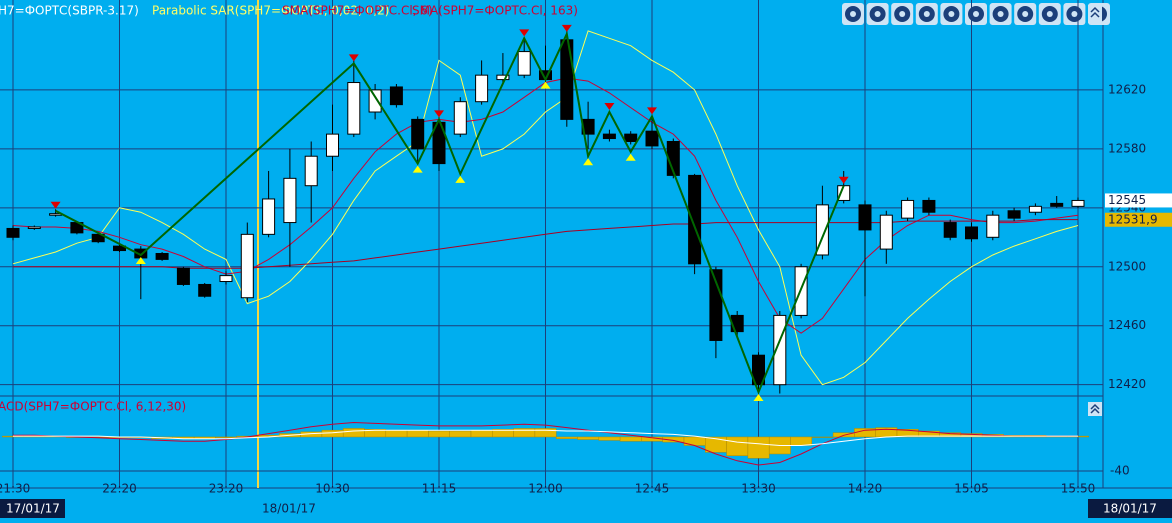 This screenshot has width=1172, height=523. I want to click on x-tick-label: 15:50, so click(1078, 489).